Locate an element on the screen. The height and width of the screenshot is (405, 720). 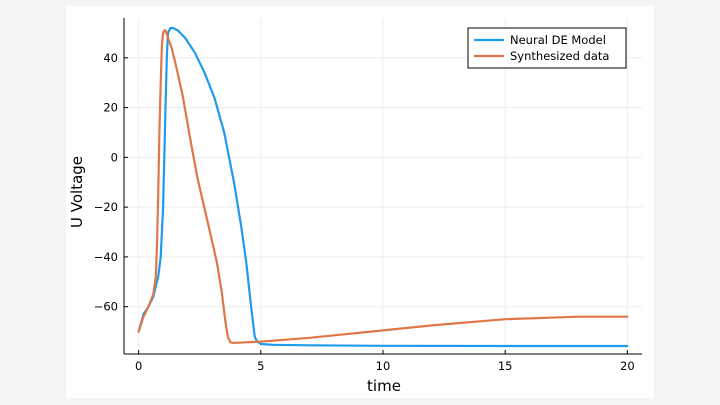
y-tick-label: 20 is located at coordinates (110, 108).